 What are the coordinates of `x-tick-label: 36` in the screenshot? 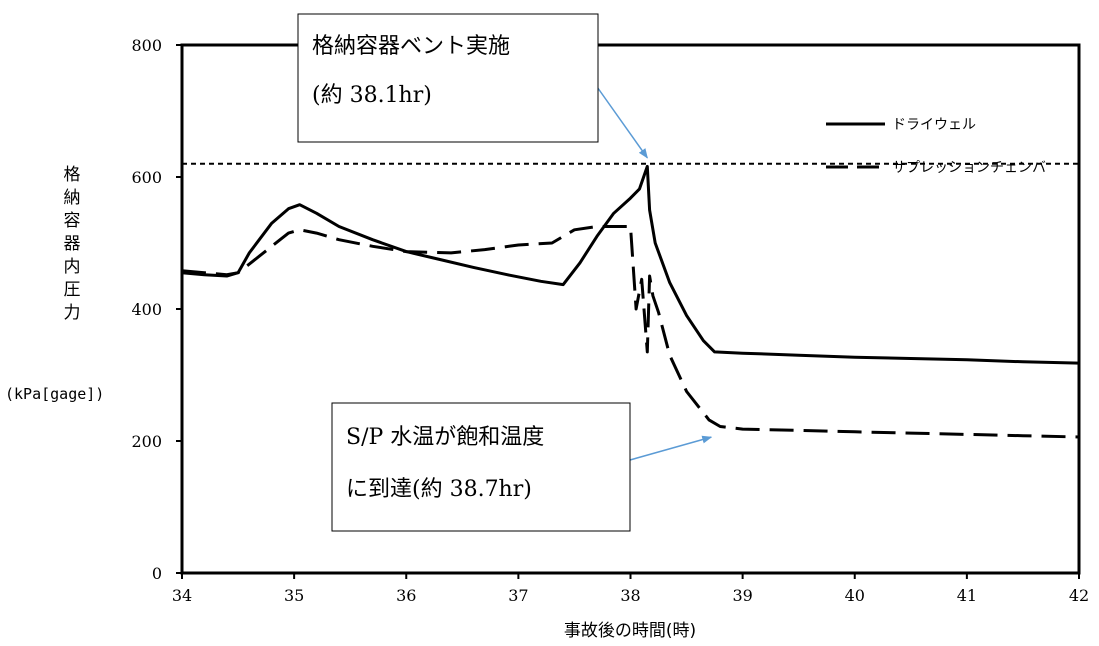 It's located at (406, 595).